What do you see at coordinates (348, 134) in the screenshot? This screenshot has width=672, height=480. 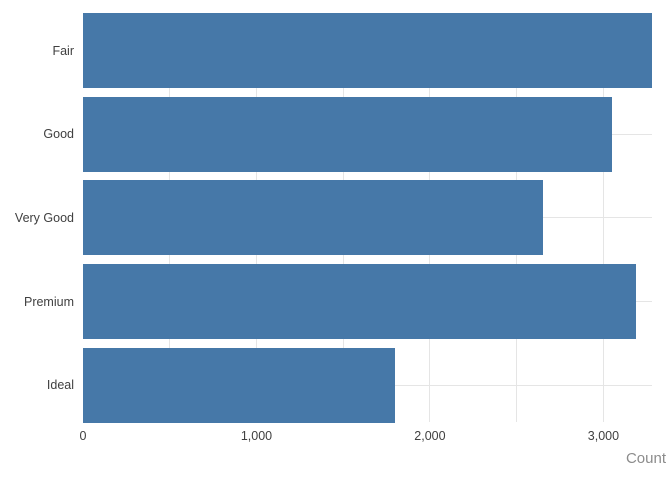 I see `bar-good` at bounding box center [348, 134].